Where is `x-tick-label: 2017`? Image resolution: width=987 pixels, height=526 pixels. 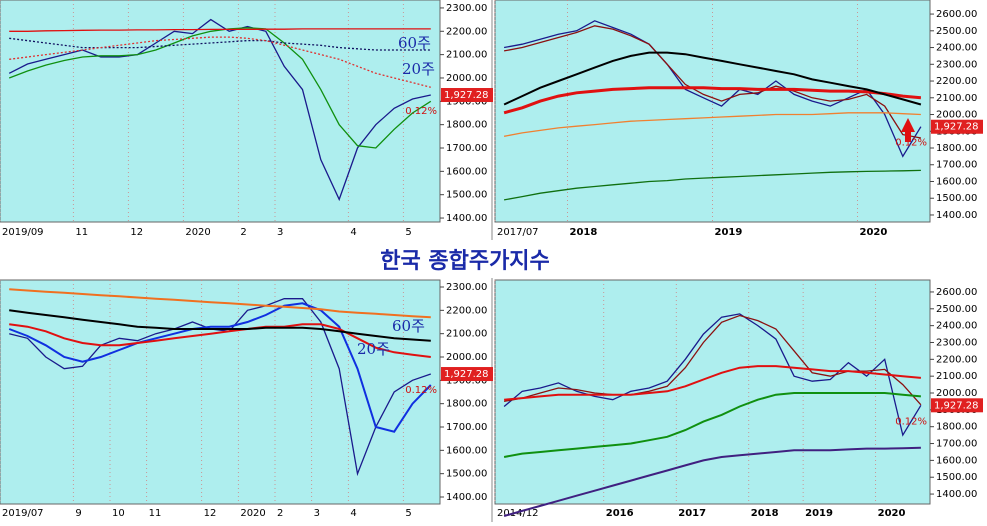
x-tick-label: 2017 is located at coordinates (692, 513).